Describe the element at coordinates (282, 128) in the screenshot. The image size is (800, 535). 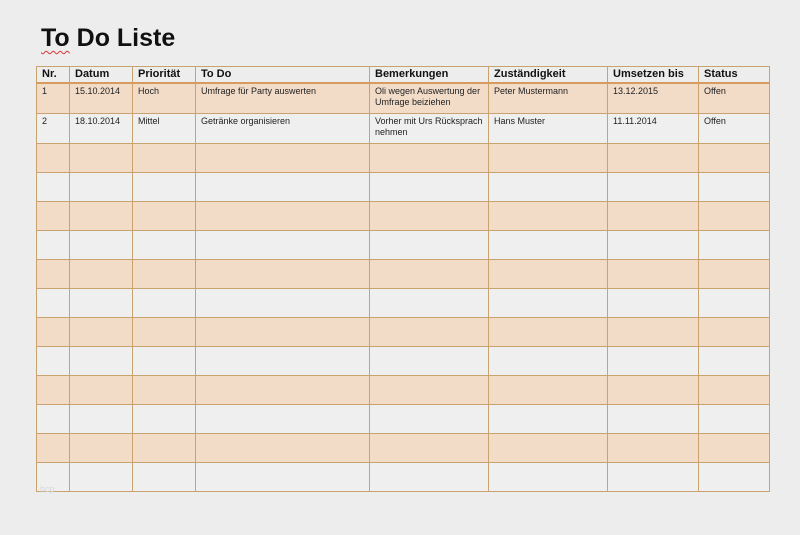
I see `table-cell: Getränke organisieren` at that location.